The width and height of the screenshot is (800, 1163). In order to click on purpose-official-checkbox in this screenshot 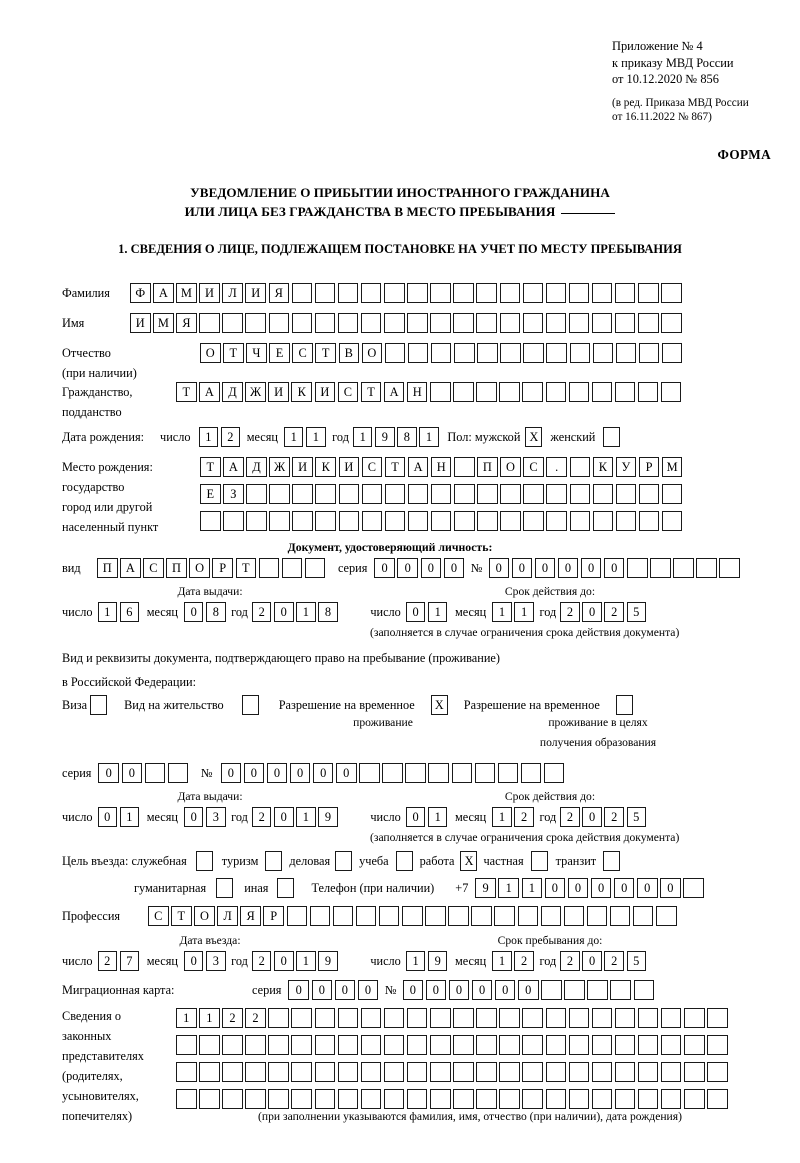, I will do `click(204, 861)`.